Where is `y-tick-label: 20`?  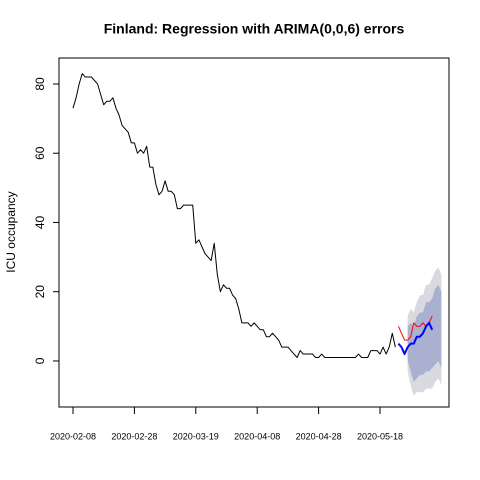 y-tick-label: 20 is located at coordinates (40, 292).